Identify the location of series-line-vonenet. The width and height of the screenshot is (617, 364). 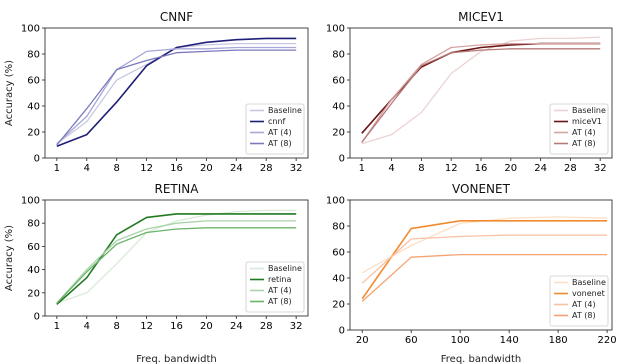
(484, 260).